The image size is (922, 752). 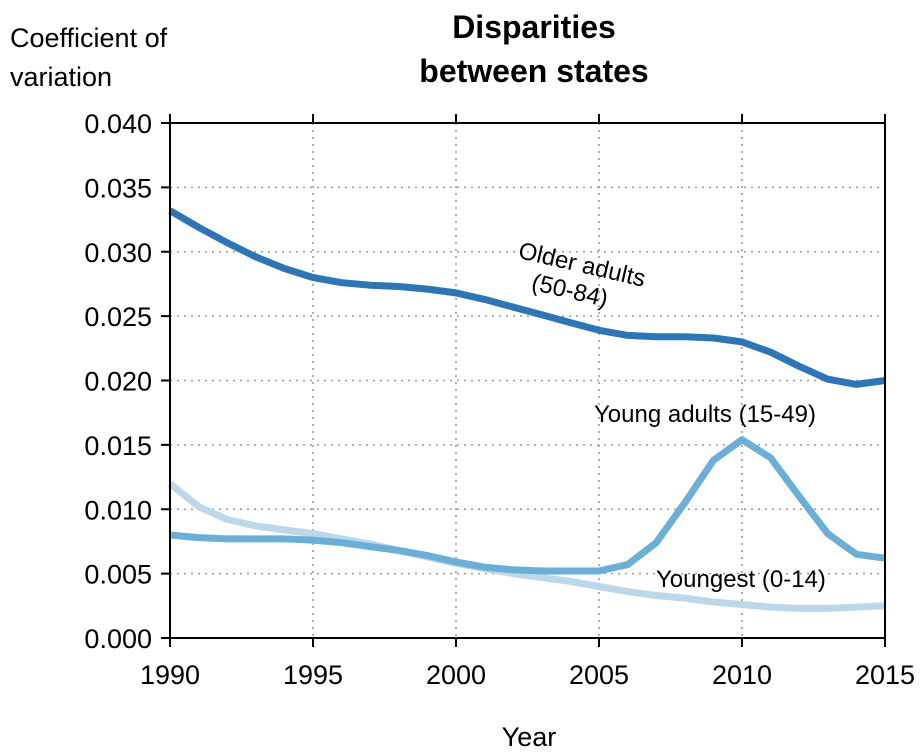 I want to click on older-adults-label: Older adults (50-84), so click(x=582, y=274).